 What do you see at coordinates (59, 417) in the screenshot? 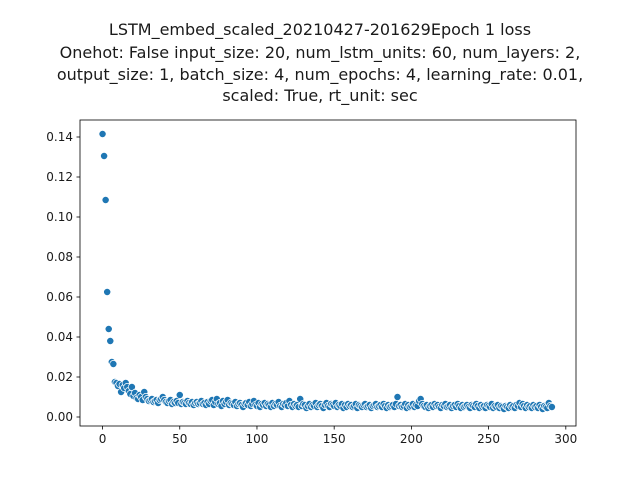
I see `y-tick-label: 0.00` at bounding box center [59, 417].